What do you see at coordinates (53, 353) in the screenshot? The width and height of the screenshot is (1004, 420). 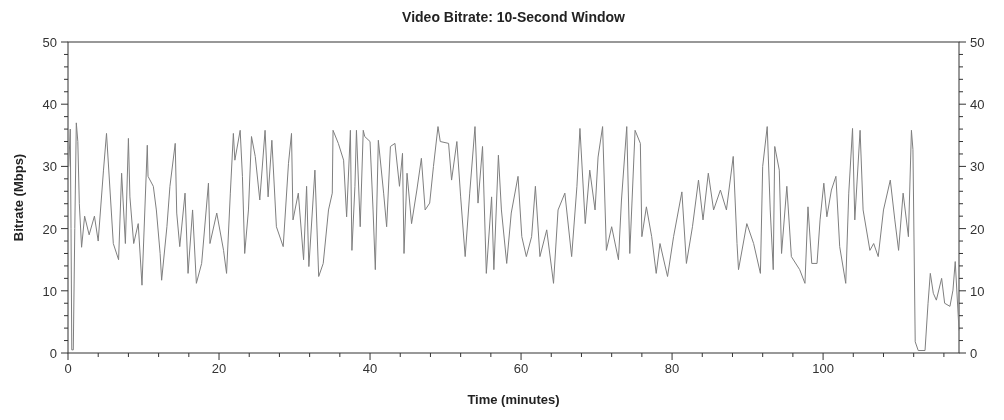 I see `y-tick-label: 0` at bounding box center [53, 353].